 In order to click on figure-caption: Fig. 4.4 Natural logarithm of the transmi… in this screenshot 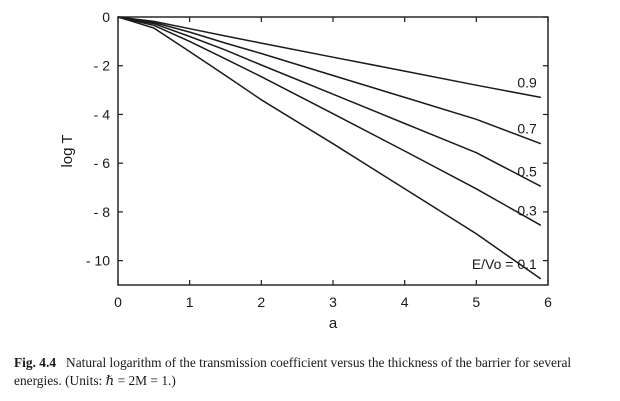, I will do `click(314, 372)`.